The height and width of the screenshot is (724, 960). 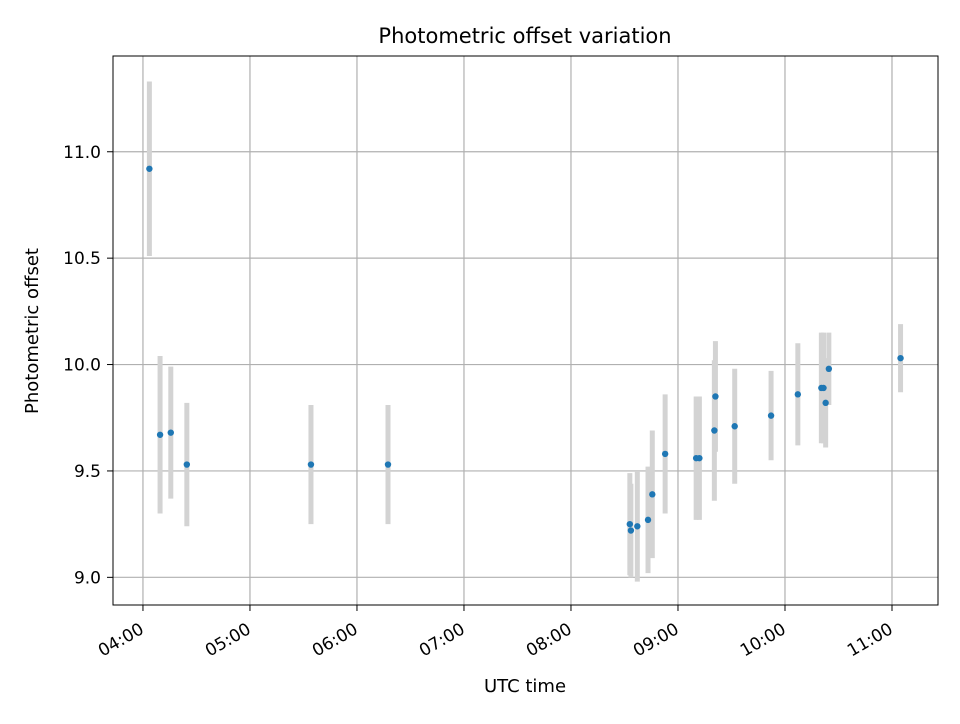 What do you see at coordinates (524, 36) in the screenshot?
I see `chart-title: Photometric offset variation` at bounding box center [524, 36].